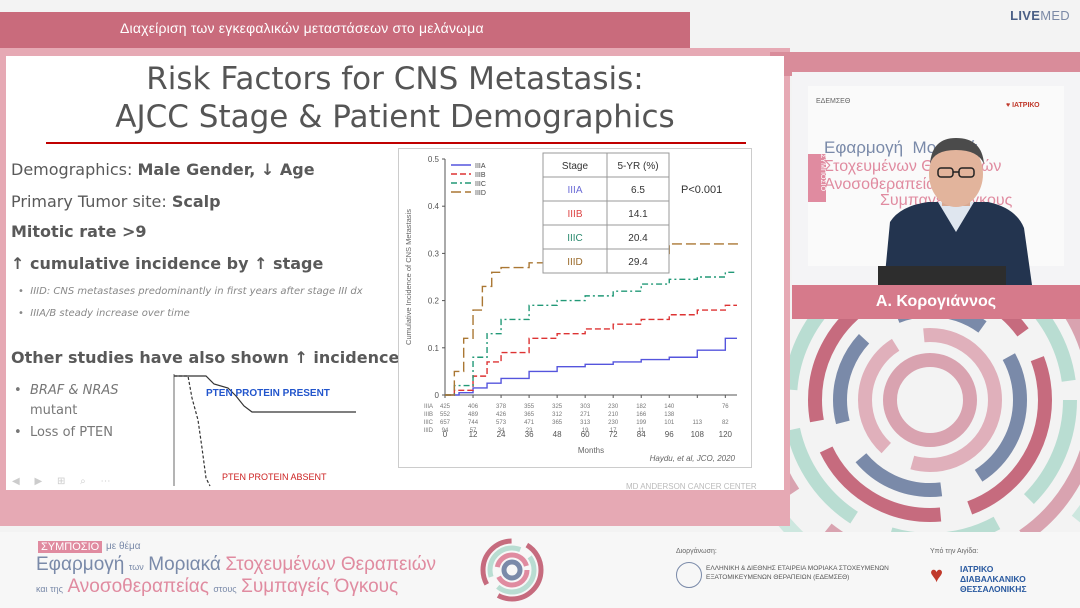 This screenshot has height=608, width=1080. I want to click on risk-row-label: IIID, so click(429, 431).